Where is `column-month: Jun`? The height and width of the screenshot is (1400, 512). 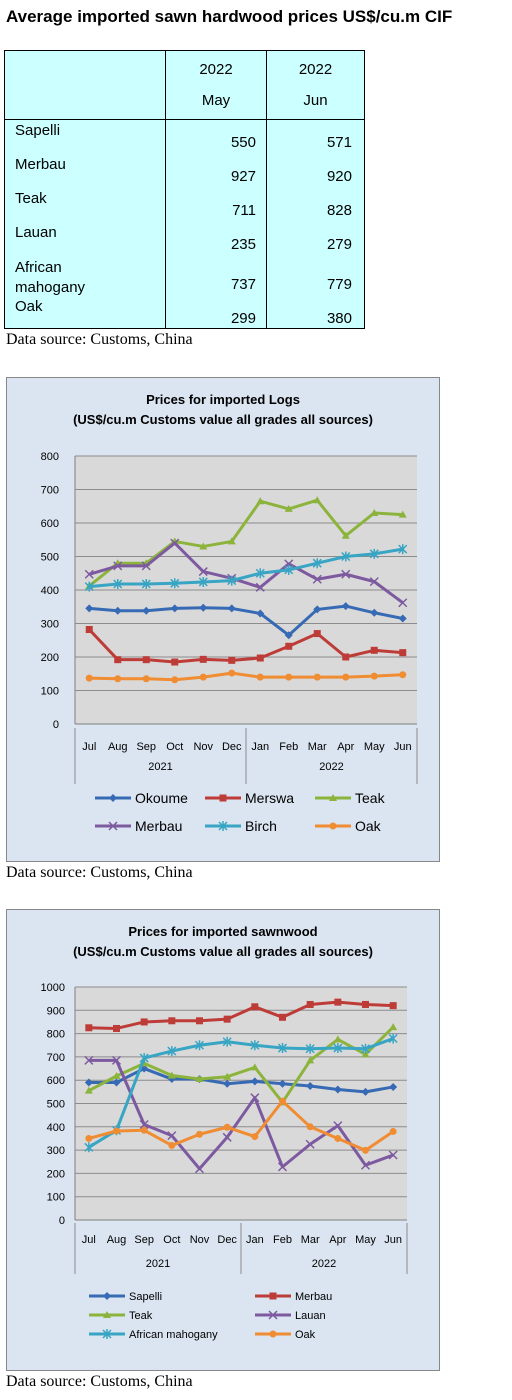
column-month: Jun is located at coordinates (315, 100).